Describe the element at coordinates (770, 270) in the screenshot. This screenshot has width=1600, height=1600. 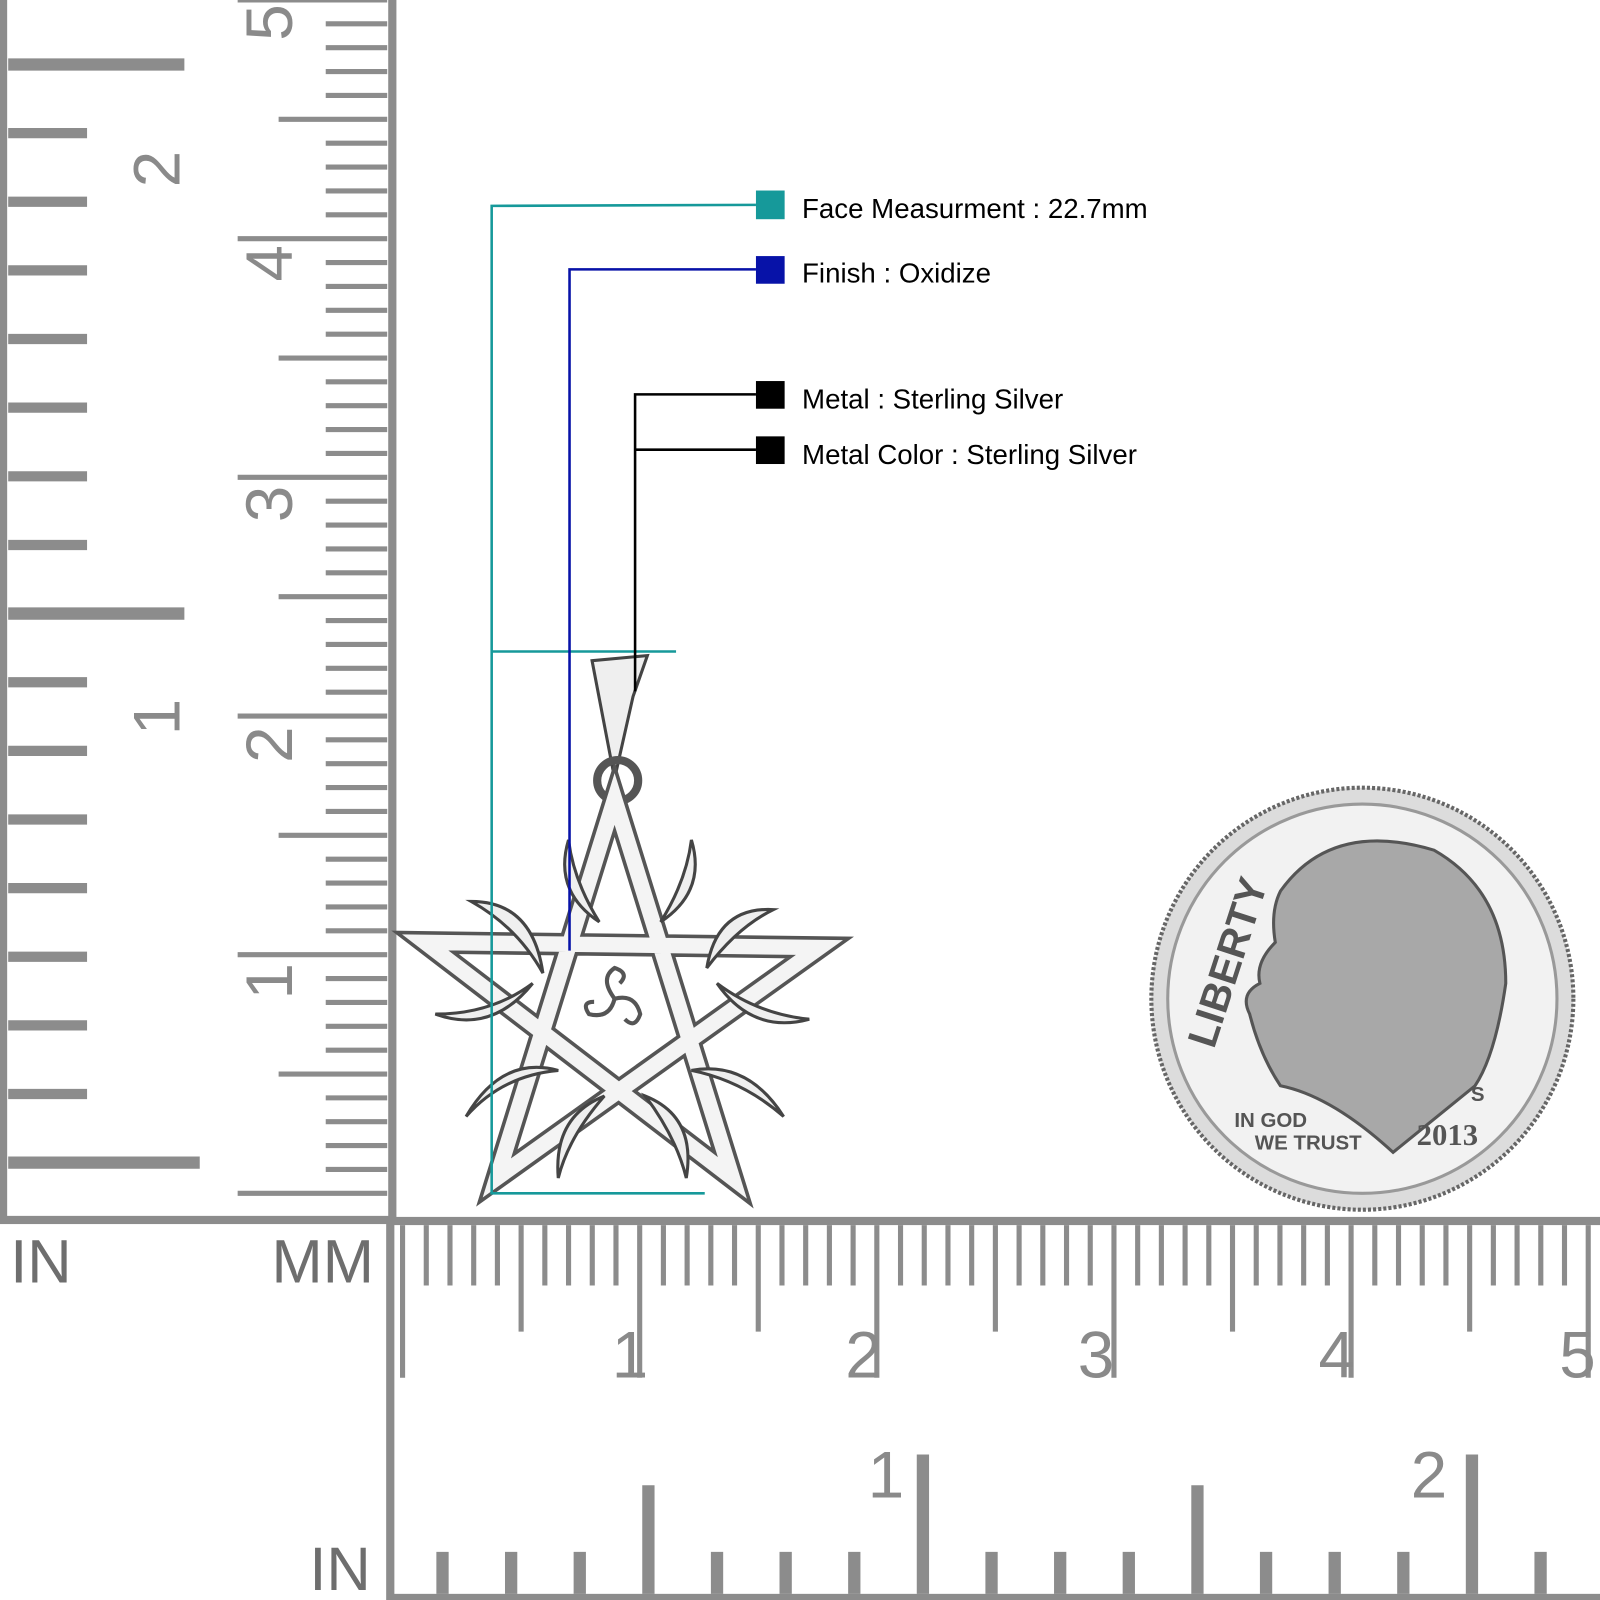
I see `finish-swatch` at that location.